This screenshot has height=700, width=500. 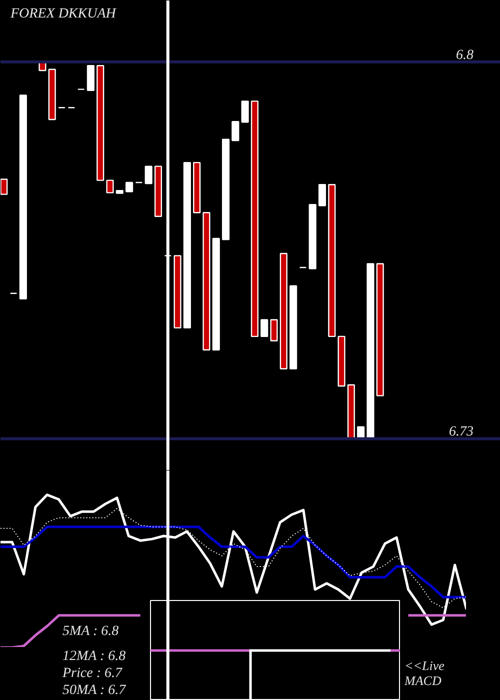 I want to click on ref-line-label: 6.73, so click(x=461, y=432).